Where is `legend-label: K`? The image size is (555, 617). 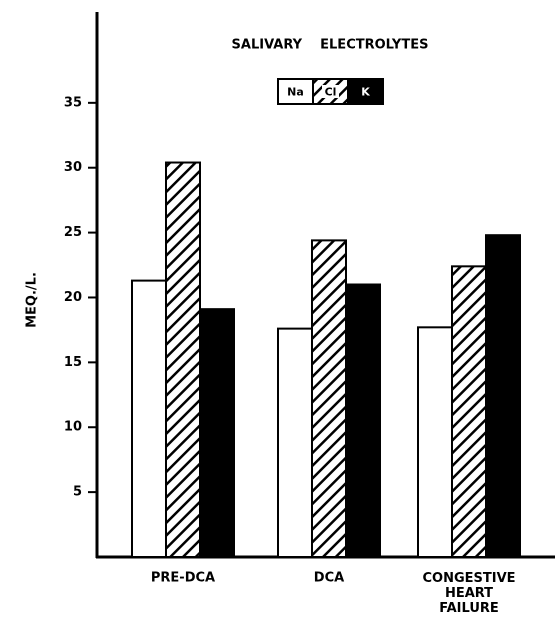
legend-label: K is located at coordinates (365, 92).